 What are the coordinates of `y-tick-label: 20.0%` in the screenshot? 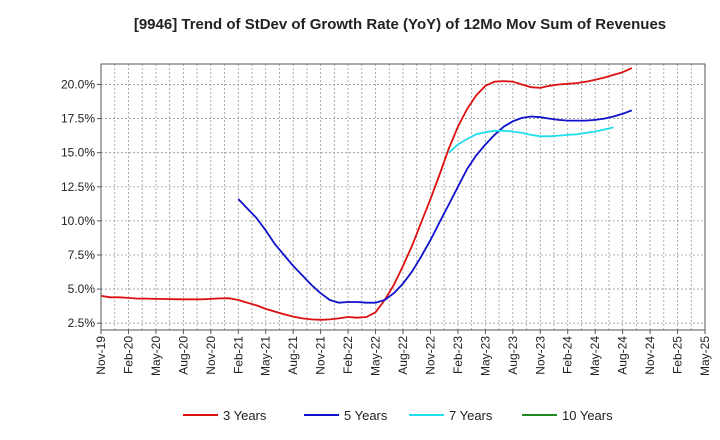 It's located at (78, 84).